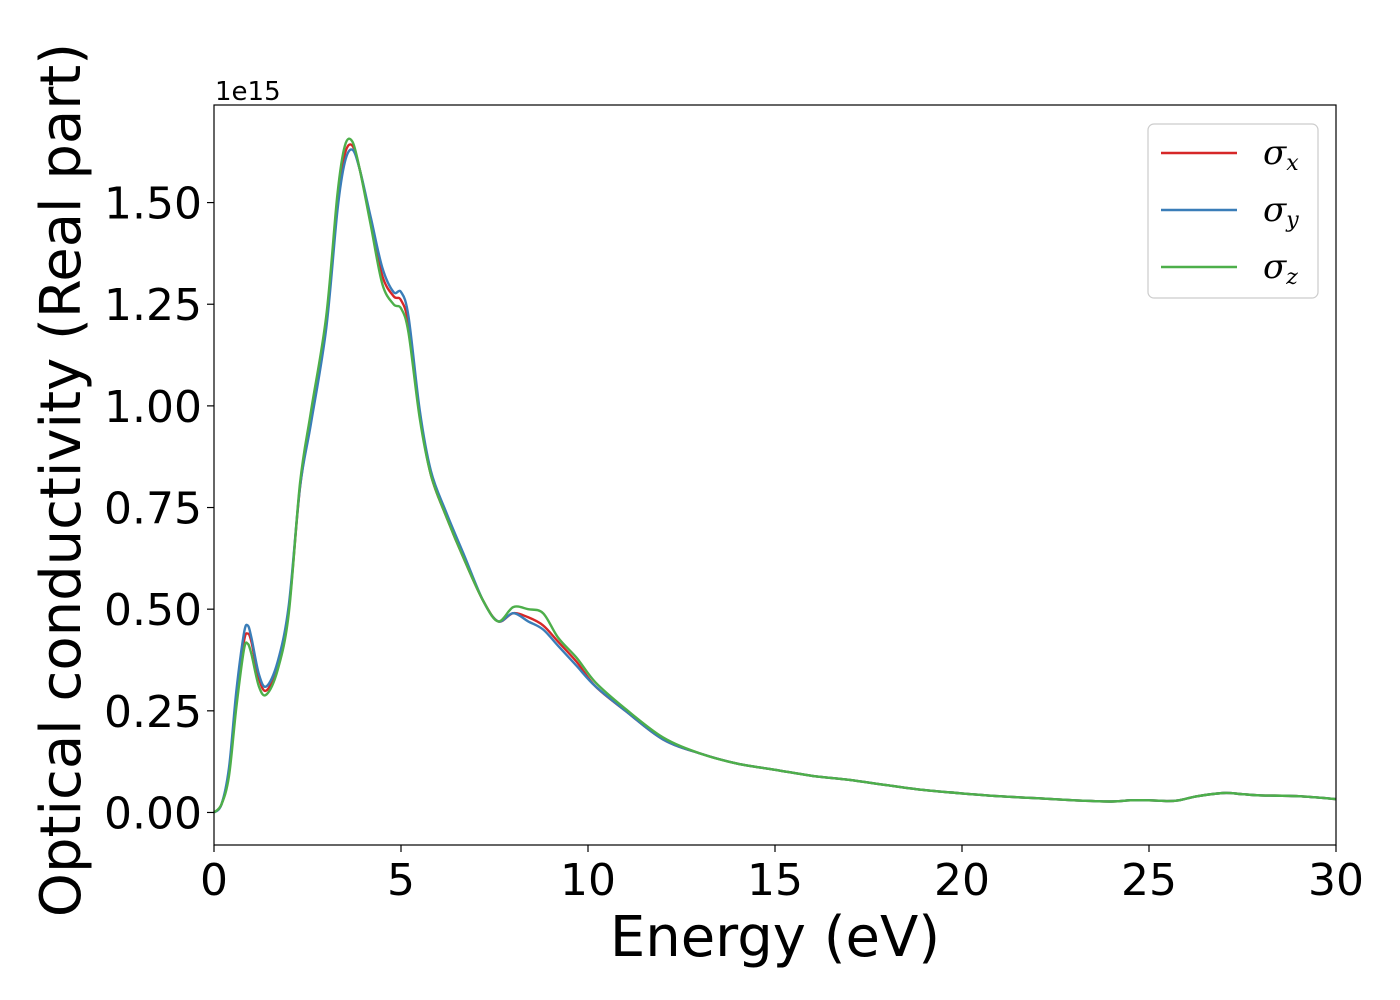 The width and height of the screenshot is (1400, 1000). I want to click on x-tick-label: 0, so click(214, 880).